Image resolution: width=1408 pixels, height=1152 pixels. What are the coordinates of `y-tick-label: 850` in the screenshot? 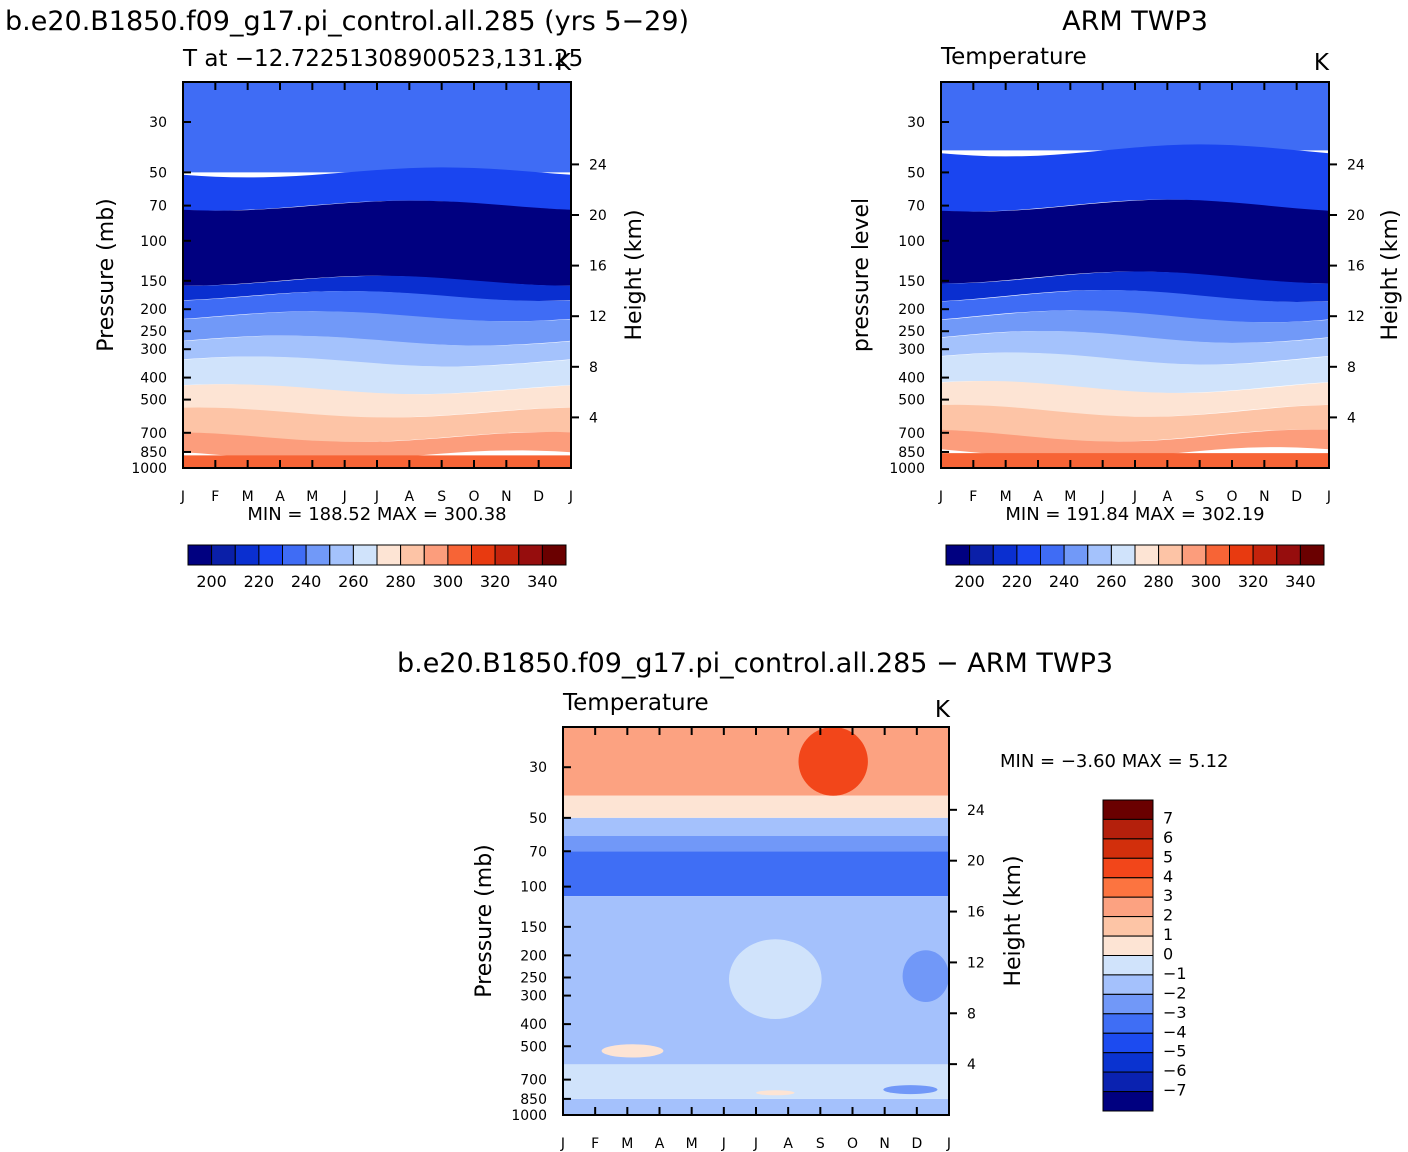 It's located at (153, 453).